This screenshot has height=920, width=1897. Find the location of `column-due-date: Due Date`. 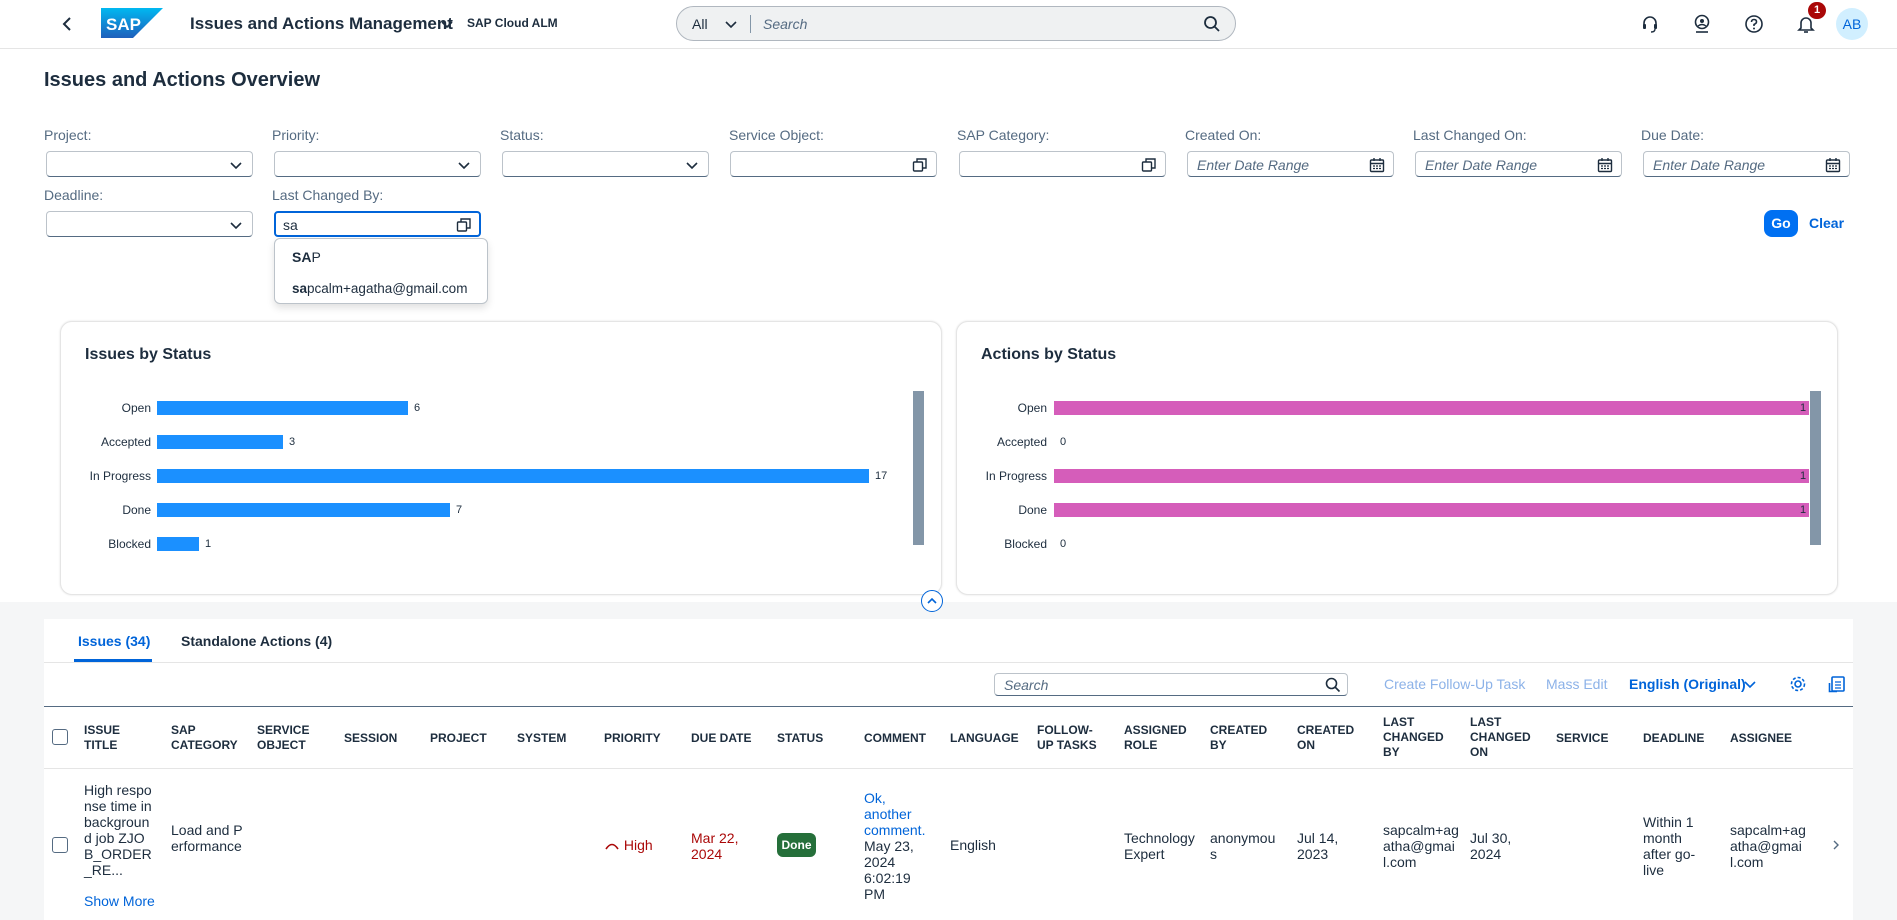

column-due-date: Due Date is located at coordinates (721, 738).